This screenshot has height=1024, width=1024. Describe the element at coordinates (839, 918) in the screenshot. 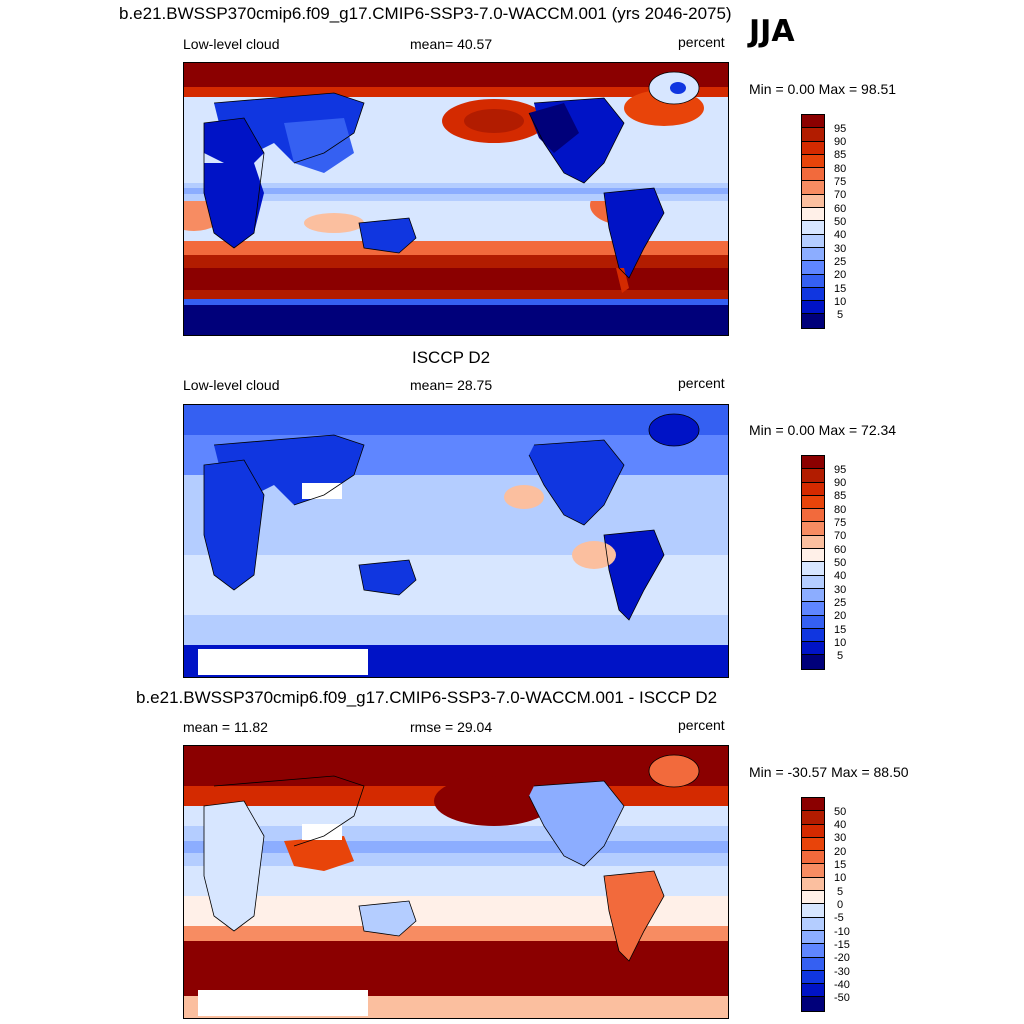

I see `panel3-cbar-label: -5` at that location.